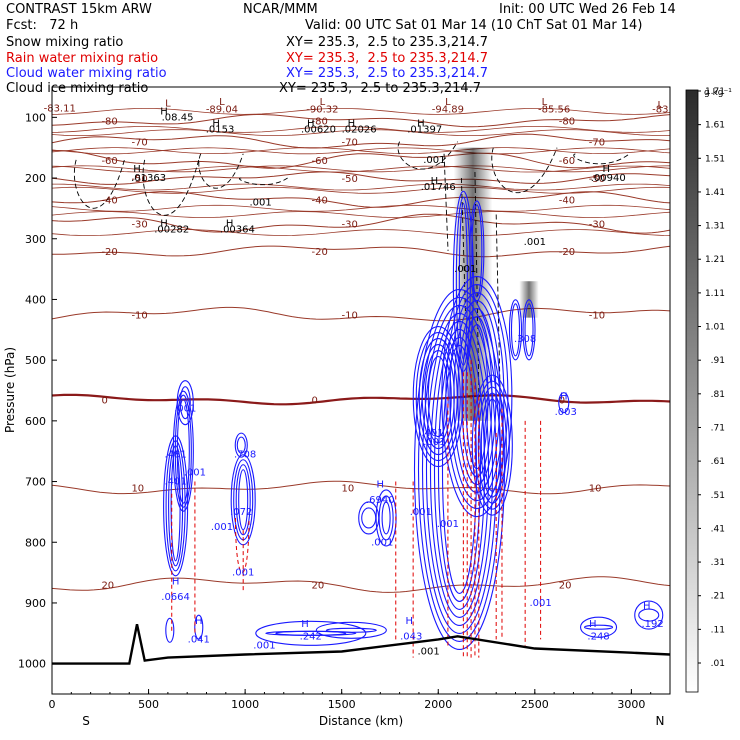  Describe the element at coordinates (237, 230) in the screenshot. I see `contour-annotation: .00364` at that location.